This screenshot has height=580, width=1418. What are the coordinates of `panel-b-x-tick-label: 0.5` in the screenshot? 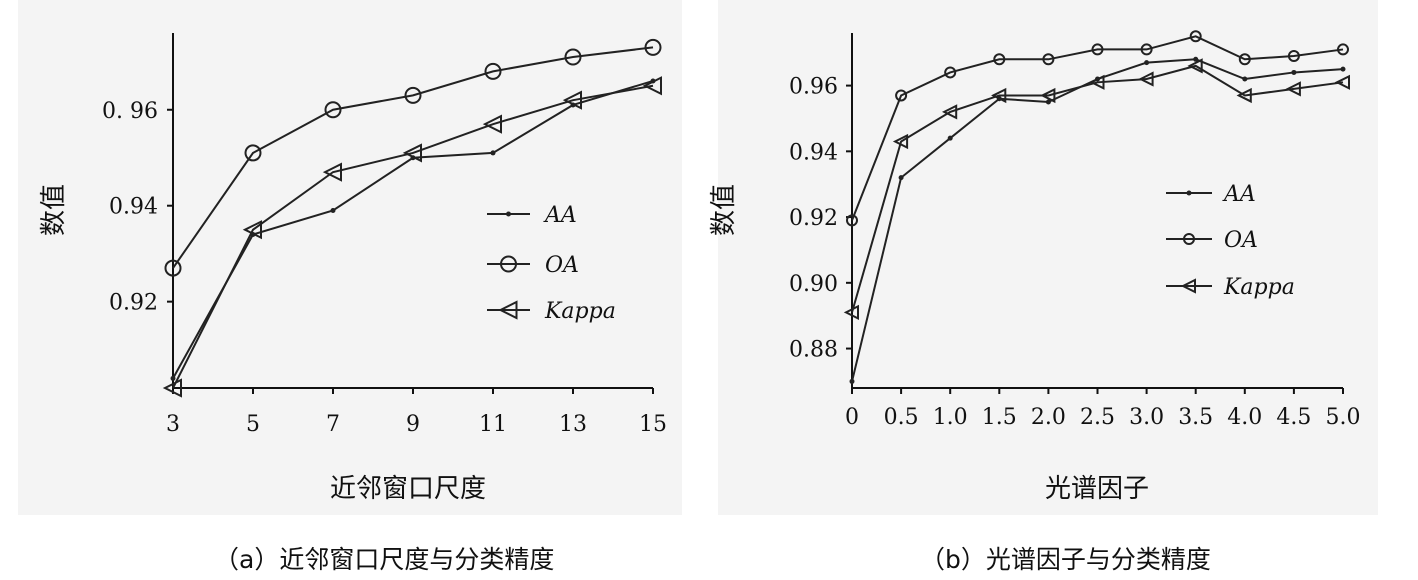 It's located at (901, 417).